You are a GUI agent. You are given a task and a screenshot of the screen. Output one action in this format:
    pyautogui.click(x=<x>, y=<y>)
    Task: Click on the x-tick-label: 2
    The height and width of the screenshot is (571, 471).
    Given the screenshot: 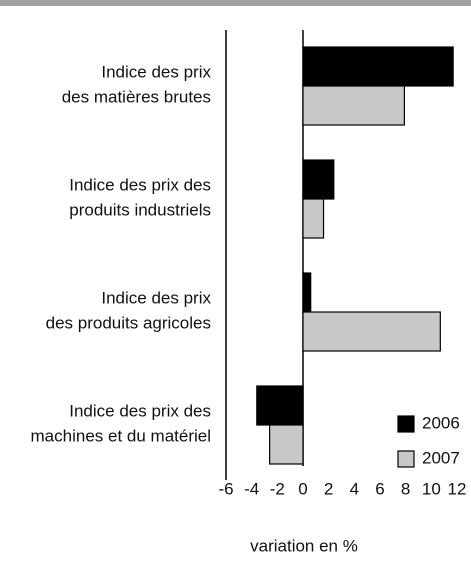 What is the action you would take?
    pyautogui.click(x=328, y=488)
    